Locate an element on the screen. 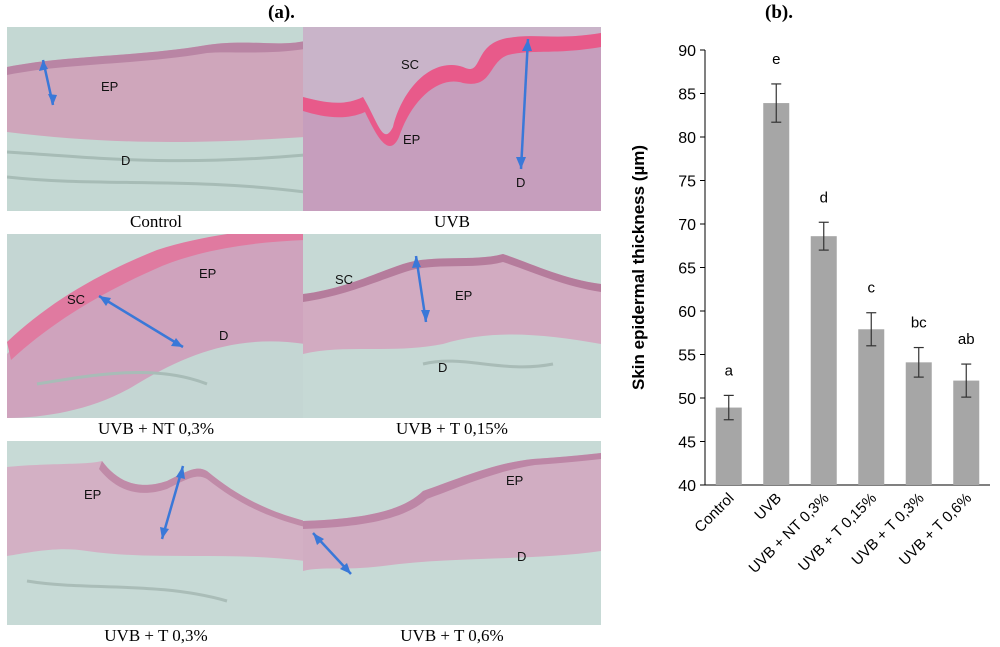  y-tick-label: 40 is located at coordinates (687, 486).